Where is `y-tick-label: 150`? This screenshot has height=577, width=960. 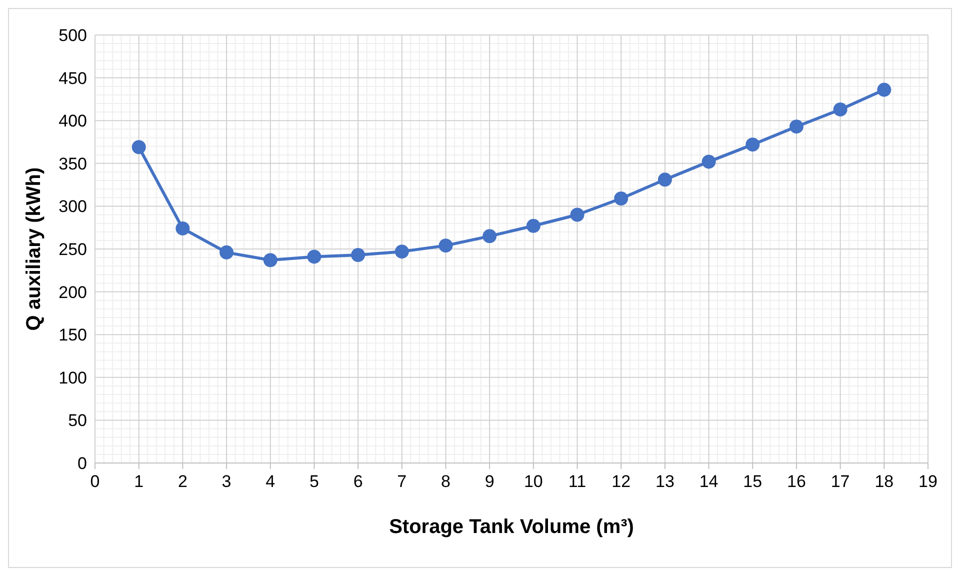 y-tick-label: 150 is located at coordinates (72, 335).